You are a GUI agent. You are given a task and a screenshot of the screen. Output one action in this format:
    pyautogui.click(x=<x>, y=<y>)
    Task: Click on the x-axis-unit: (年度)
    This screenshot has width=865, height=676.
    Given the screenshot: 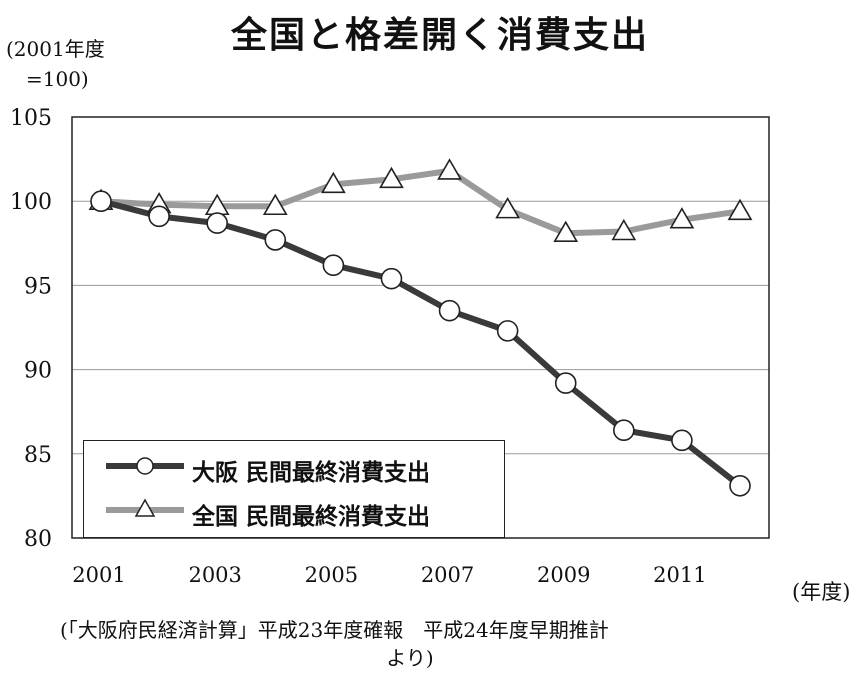 What is the action you would take?
    pyautogui.click(x=821, y=592)
    